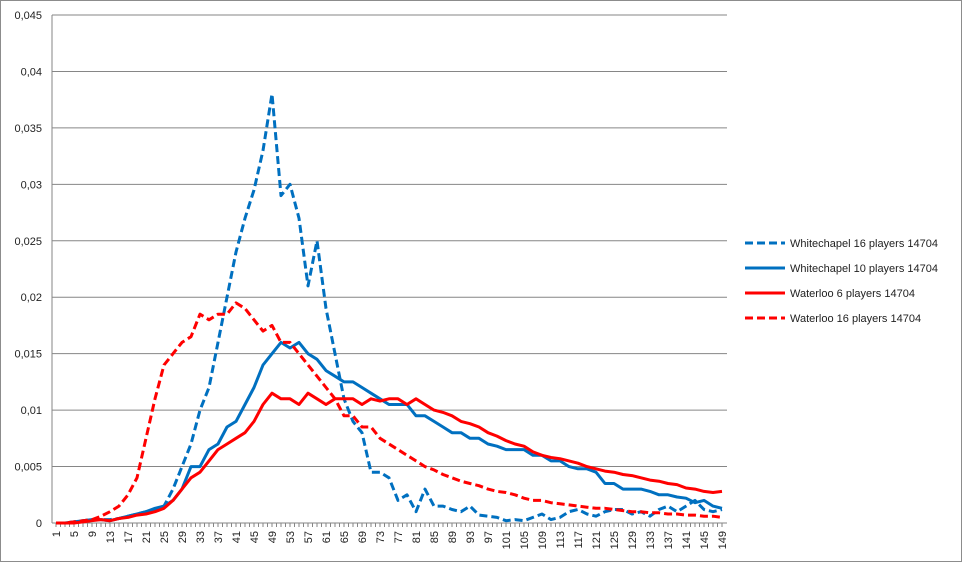 This screenshot has width=962, height=562. Describe the element at coordinates (28, 16) in the screenshot. I see `y-tick-label: 0,045` at that location.